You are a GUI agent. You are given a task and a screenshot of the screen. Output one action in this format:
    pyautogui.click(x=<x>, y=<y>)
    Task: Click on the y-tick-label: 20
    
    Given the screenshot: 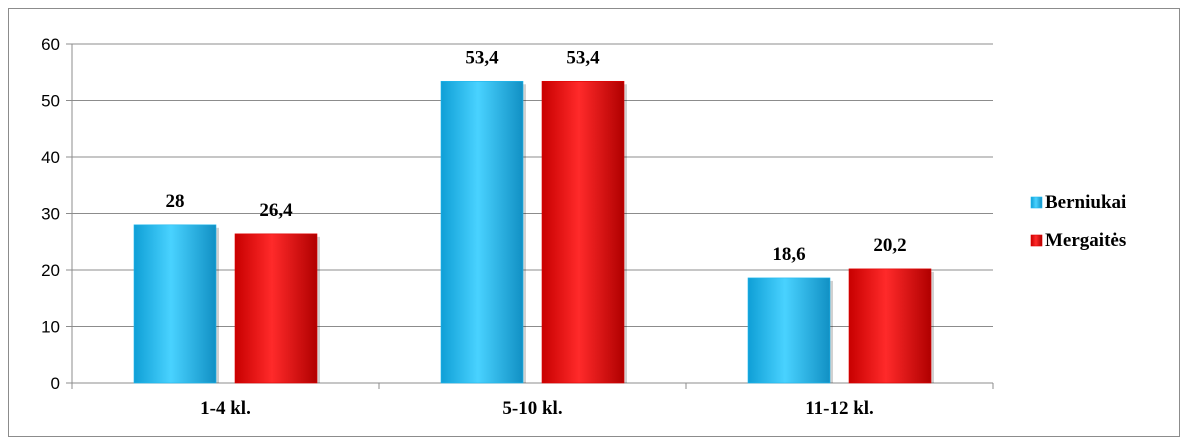 What is the action you would take?
    pyautogui.click(x=50, y=270)
    